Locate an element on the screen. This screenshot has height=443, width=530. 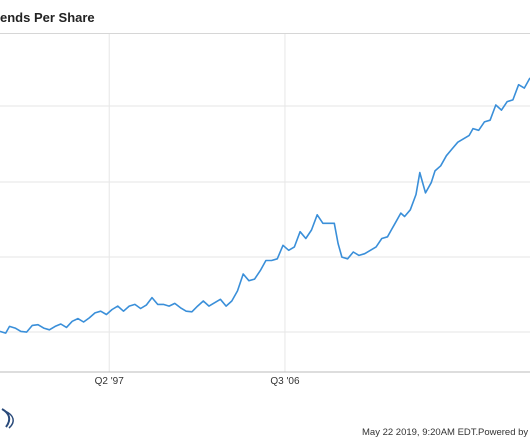
footer-powered-by: Powered by is located at coordinates (503, 432).